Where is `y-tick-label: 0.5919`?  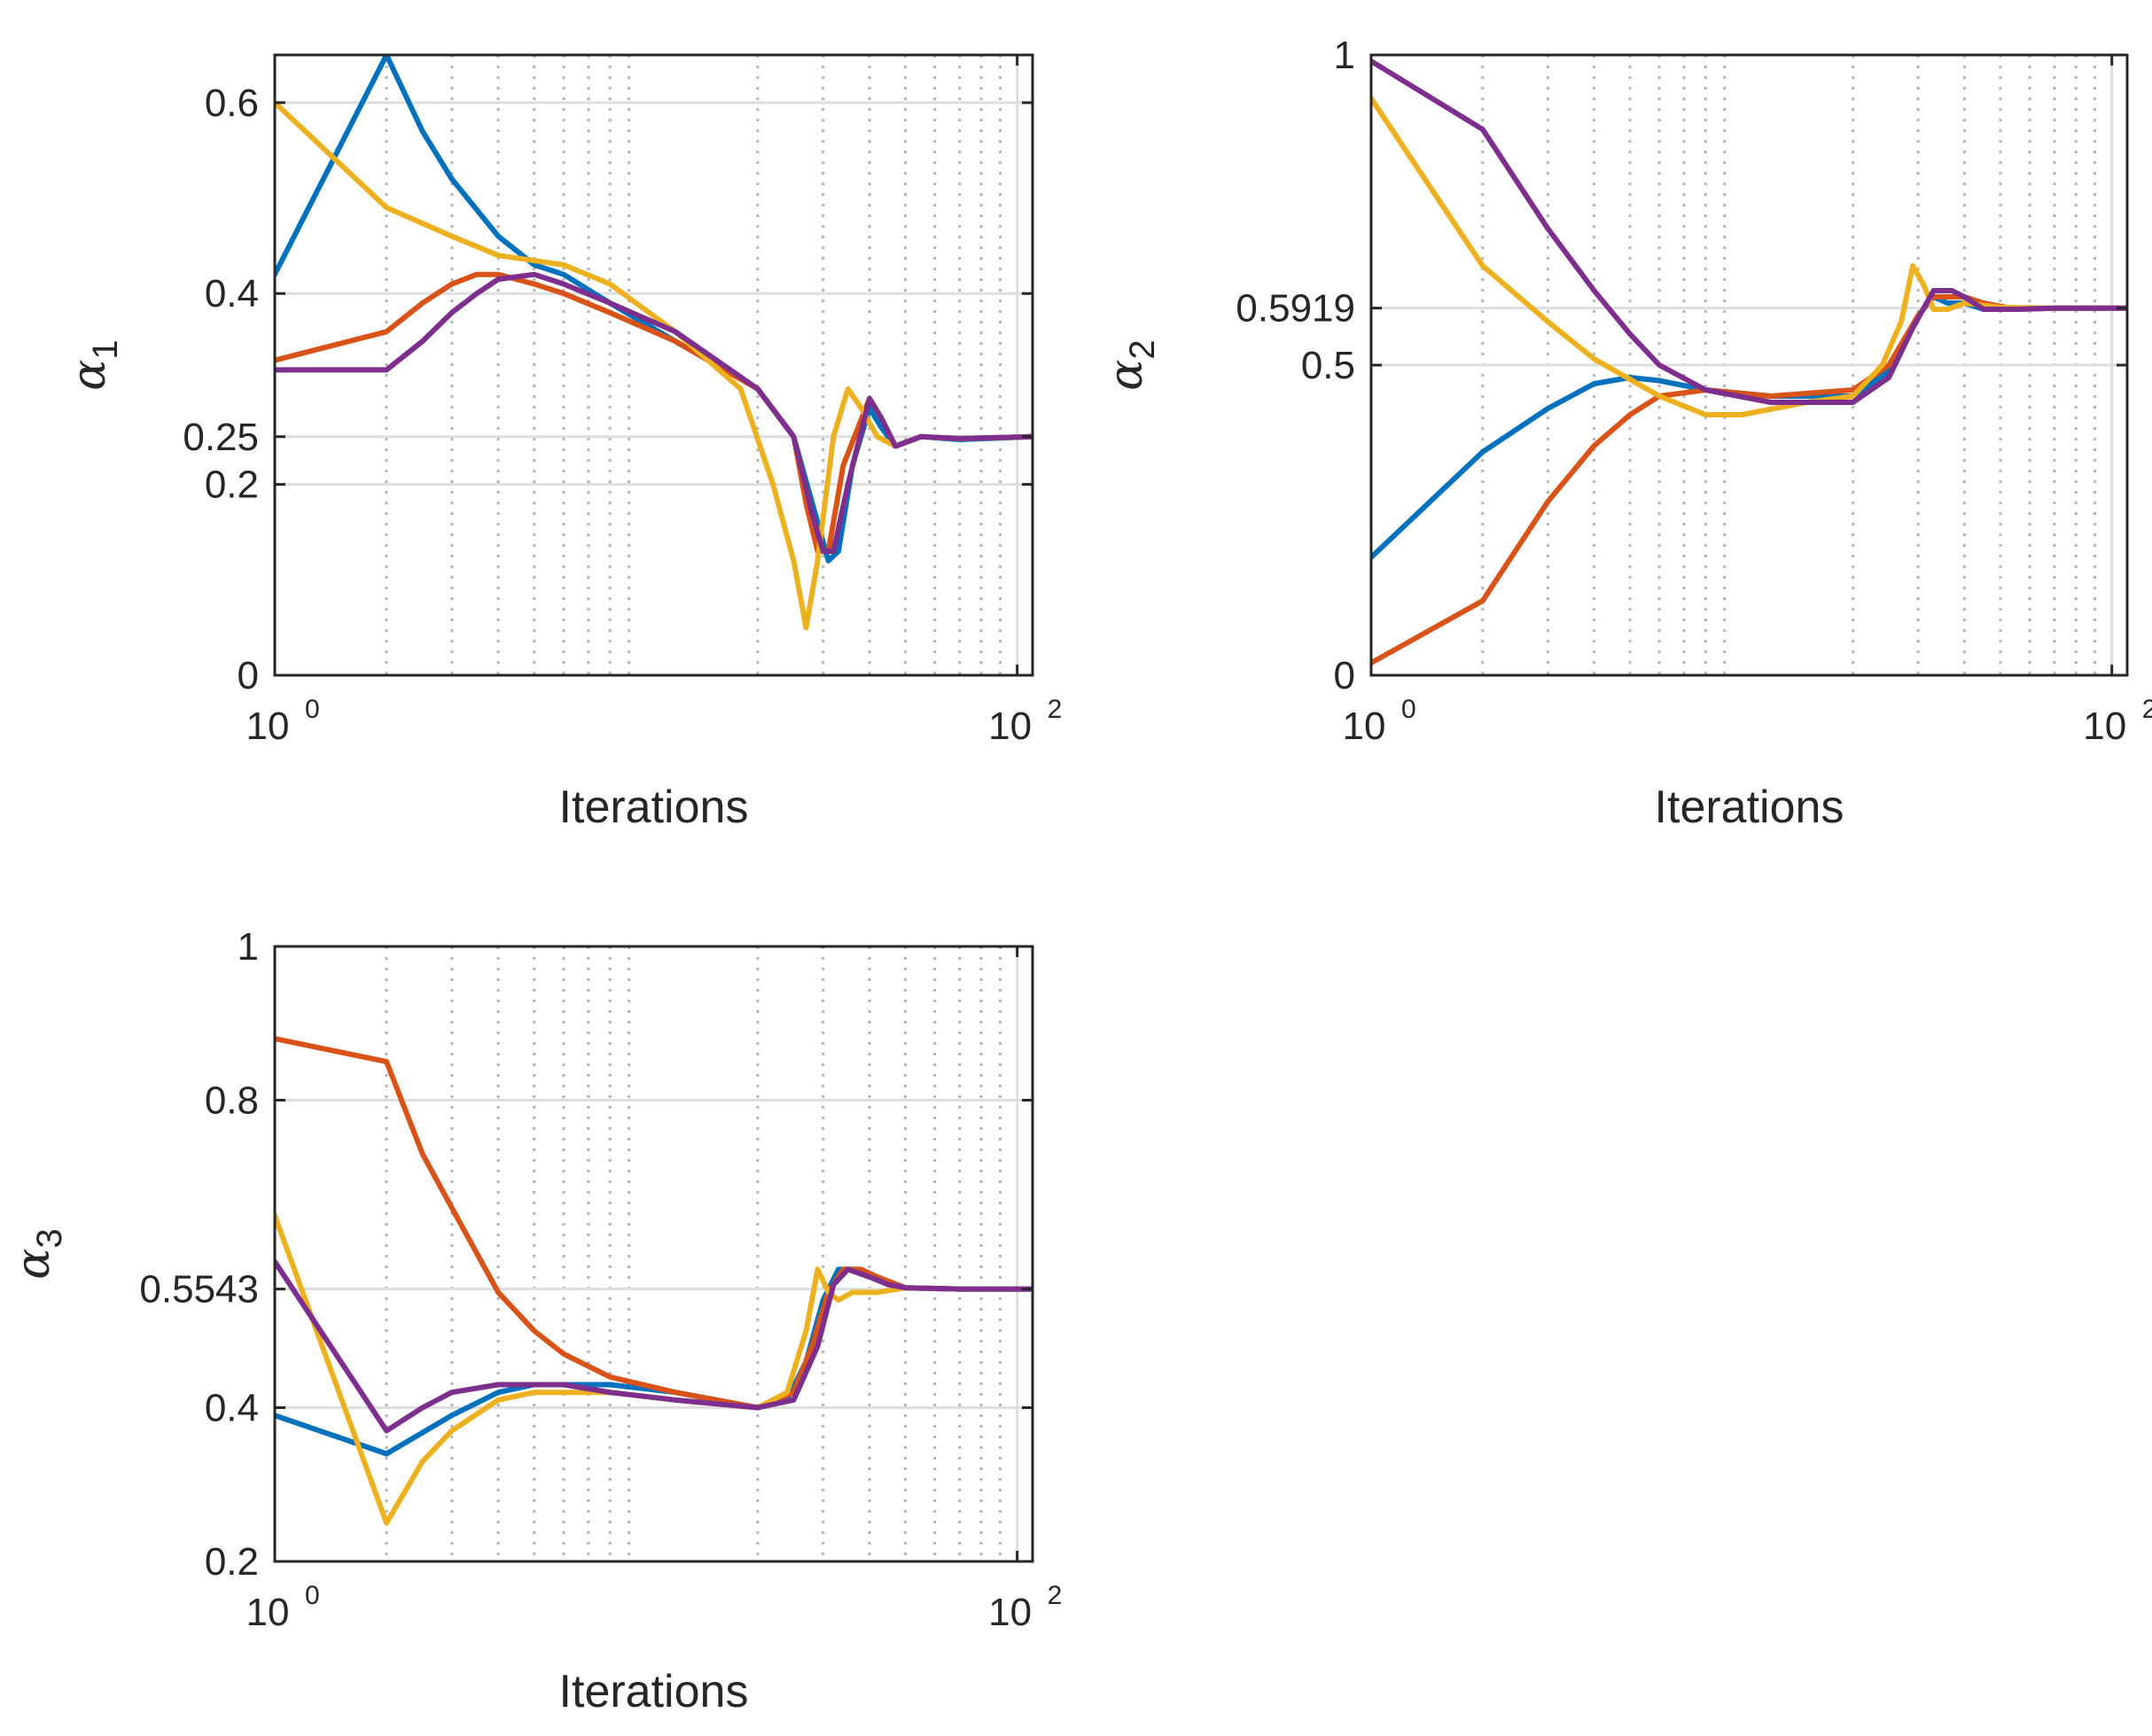 y-tick-label: 0.5919 is located at coordinates (1295, 309).